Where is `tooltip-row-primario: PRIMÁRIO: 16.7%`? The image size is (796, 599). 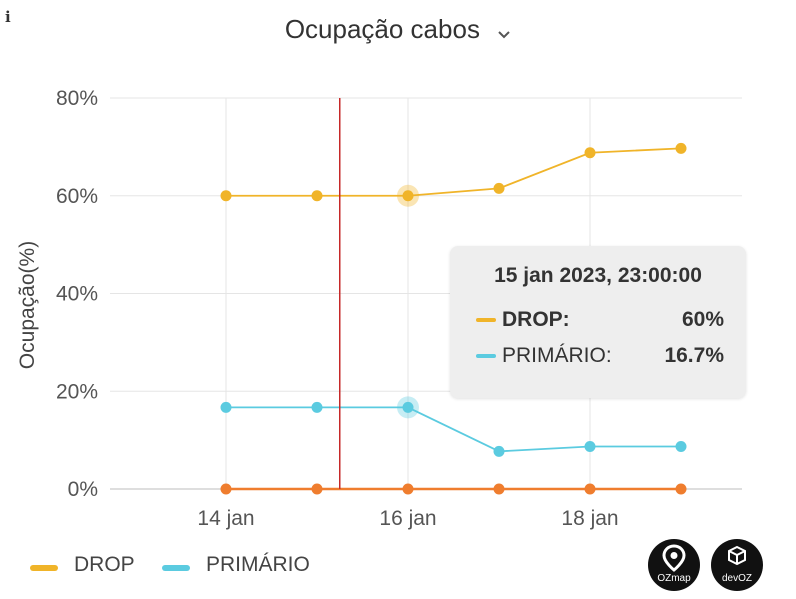 tooltip-row-primario: PRIMÁRIO: 16.7% is located at coordinates (600, 356).